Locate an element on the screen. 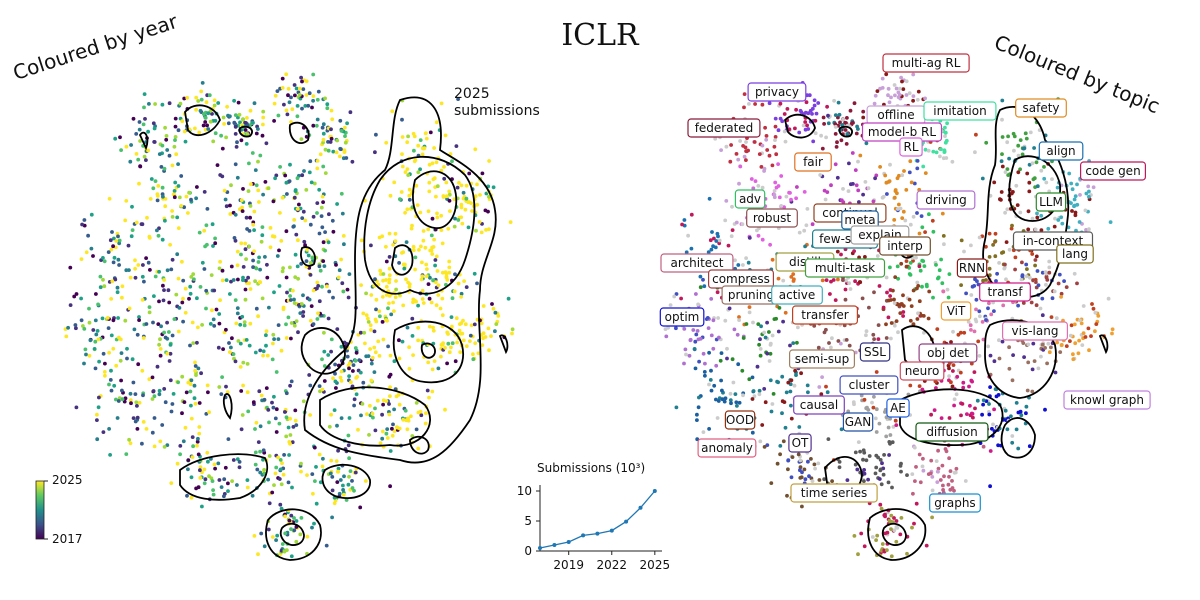 This screenshot has height=600, width=1200. topic-label: anomaly is located at coordinates (727, 448).